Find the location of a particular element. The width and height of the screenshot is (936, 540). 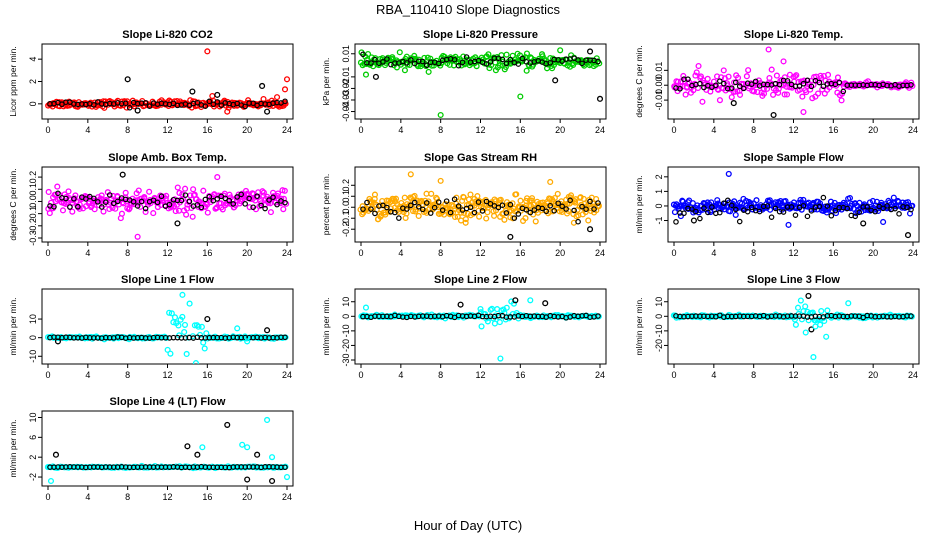

y-tick-label: -1 is located at coordinates (659, 221).